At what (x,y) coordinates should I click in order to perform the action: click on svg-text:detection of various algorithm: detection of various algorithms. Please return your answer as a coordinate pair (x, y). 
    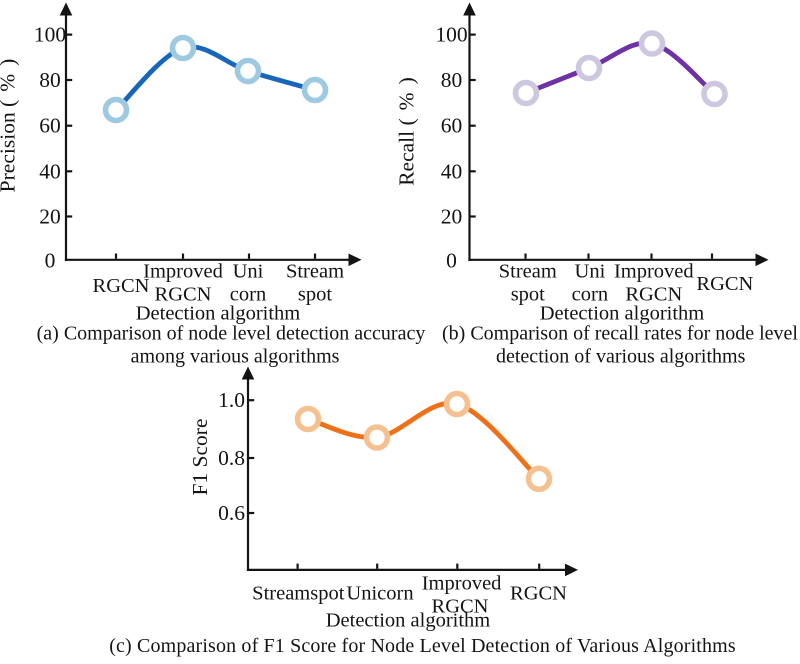
    Looking at the image, I should click on (621, 357).